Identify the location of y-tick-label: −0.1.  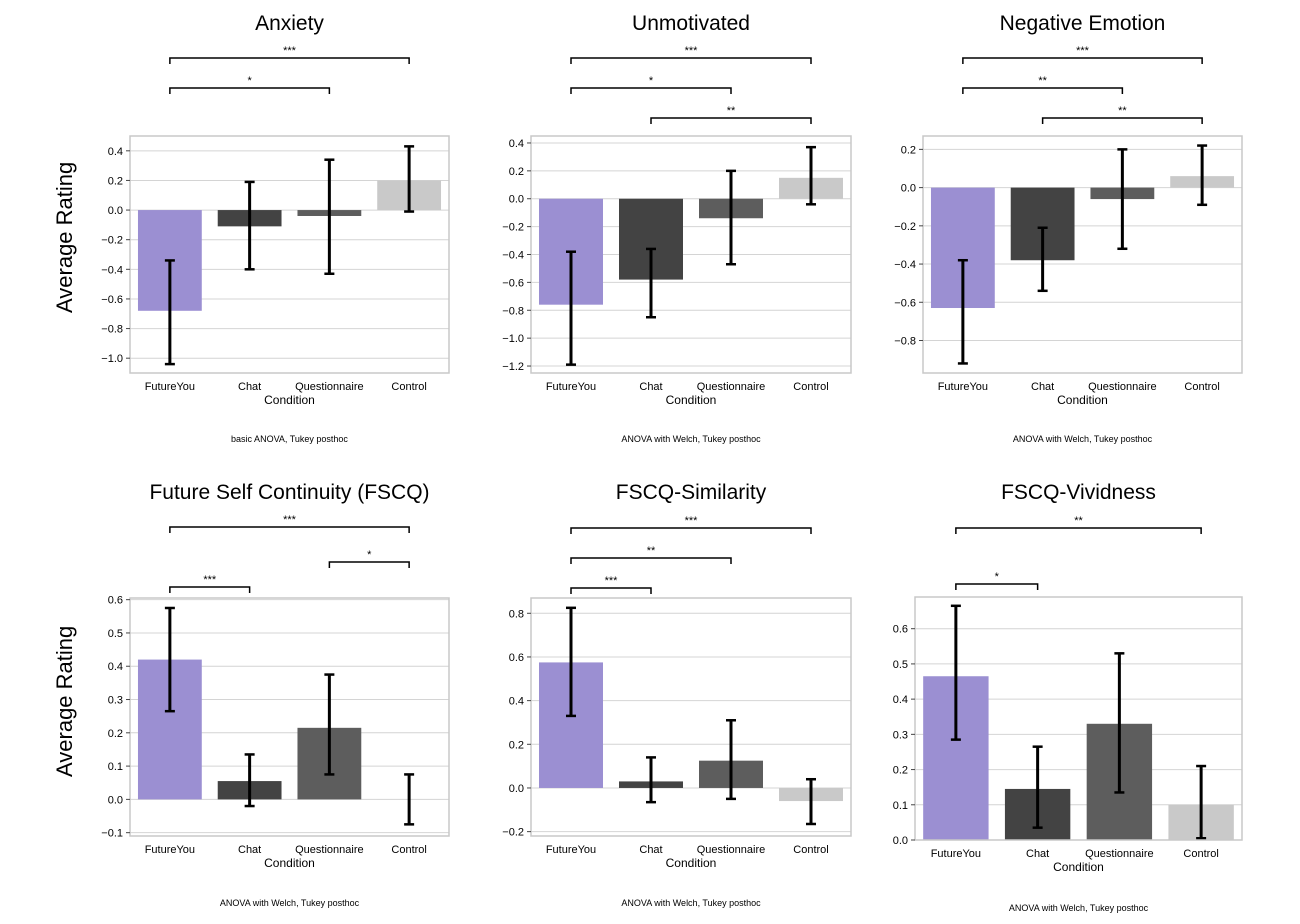
(112, 834).